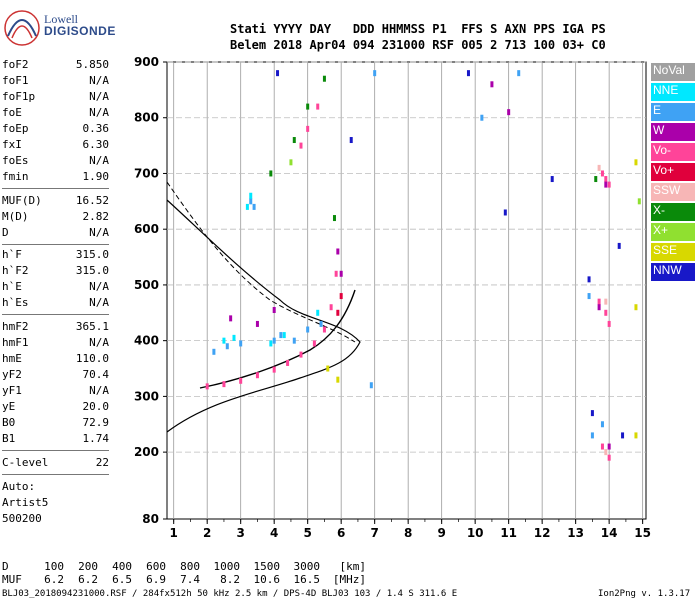  What do you see at coordinates (12, 374) in the screenshot?
I see `param-name: yF2` at bounding box center [12, 374].